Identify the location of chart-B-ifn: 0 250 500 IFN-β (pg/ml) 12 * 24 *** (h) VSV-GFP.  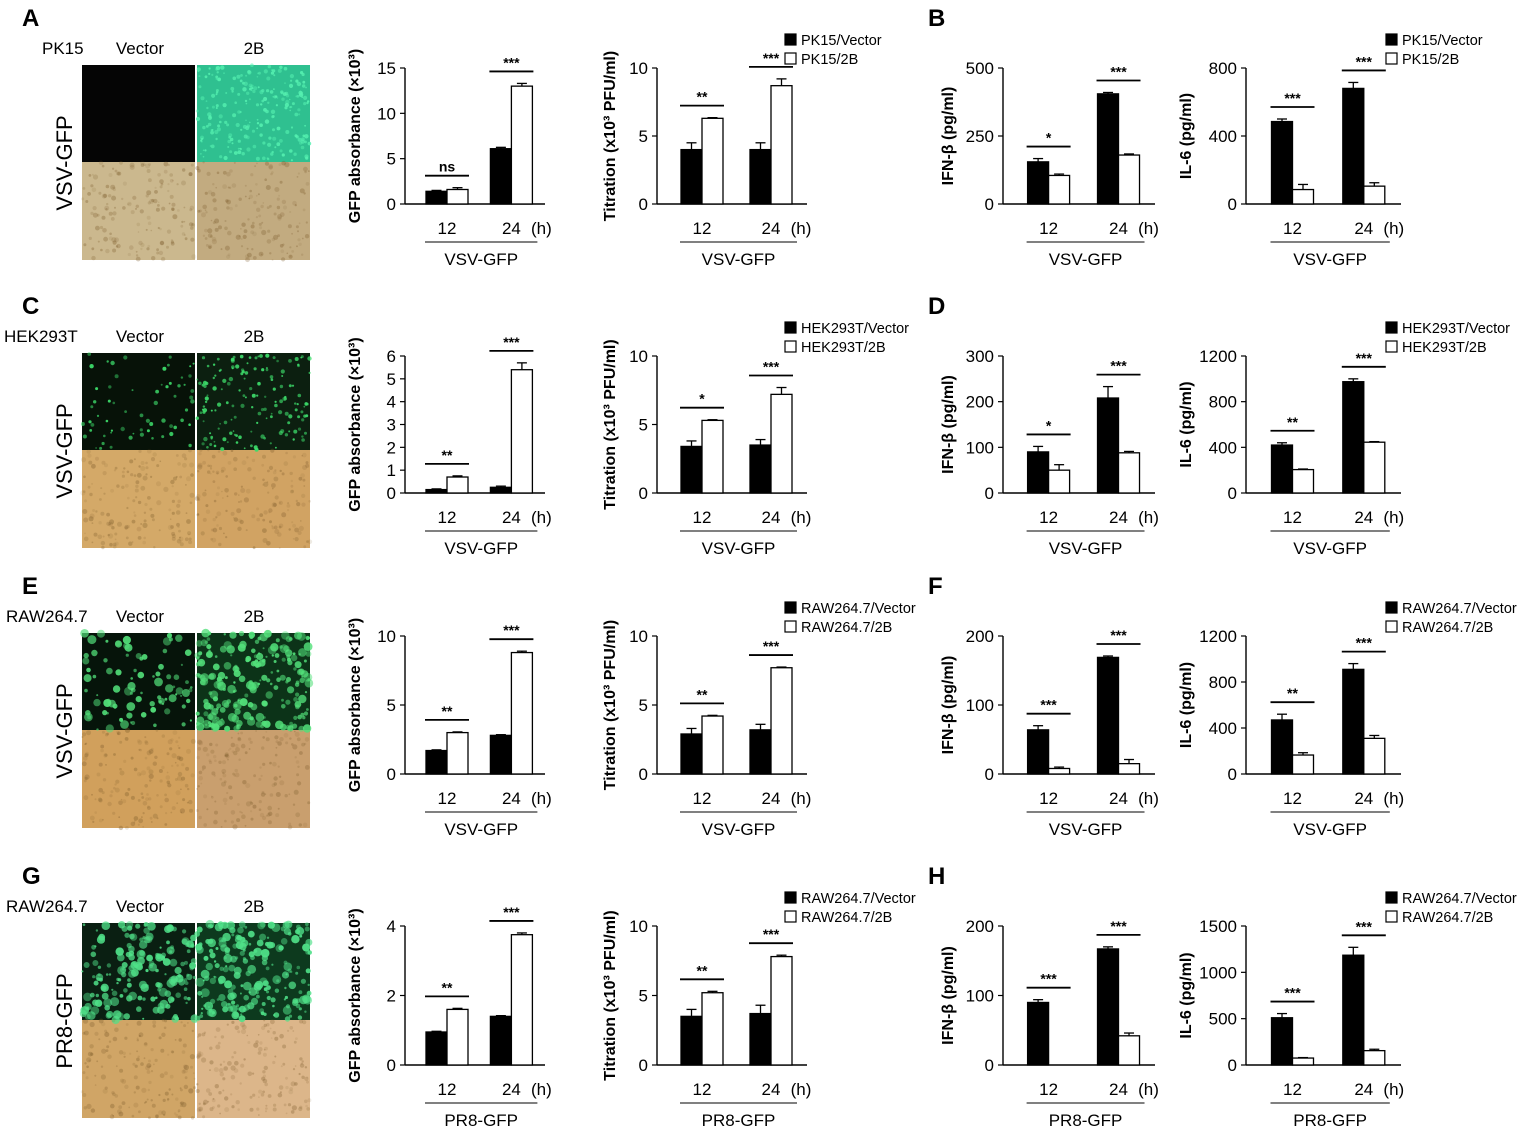
(1049, 164).